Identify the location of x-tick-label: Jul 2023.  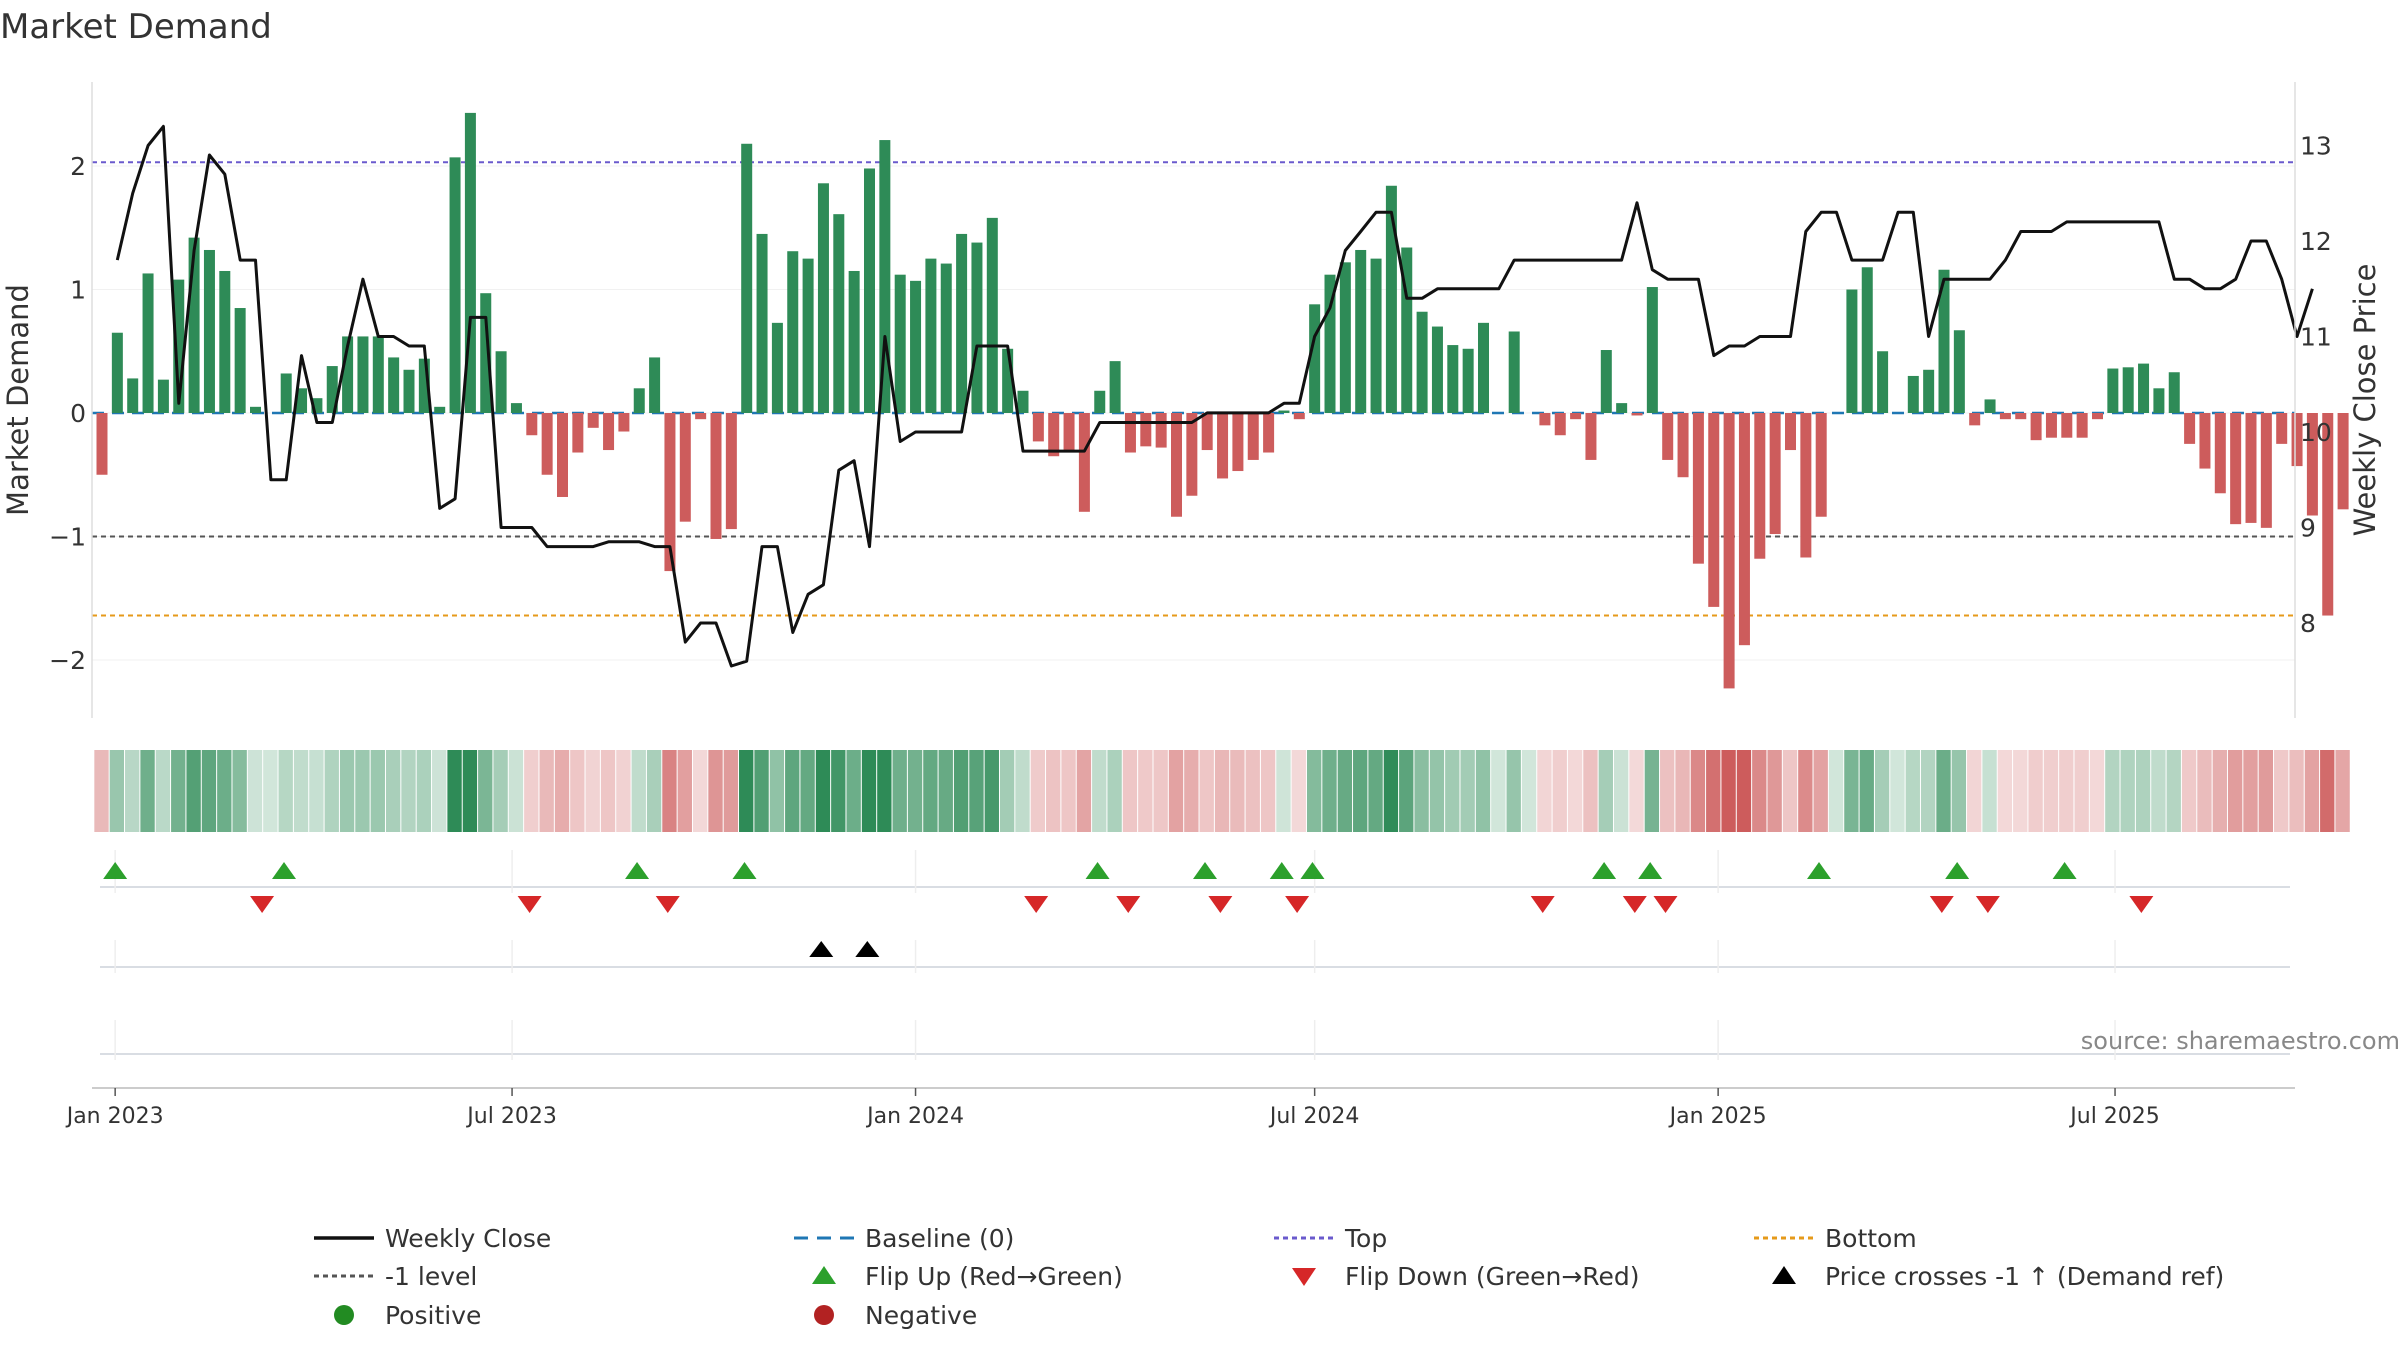
(511, 1116).